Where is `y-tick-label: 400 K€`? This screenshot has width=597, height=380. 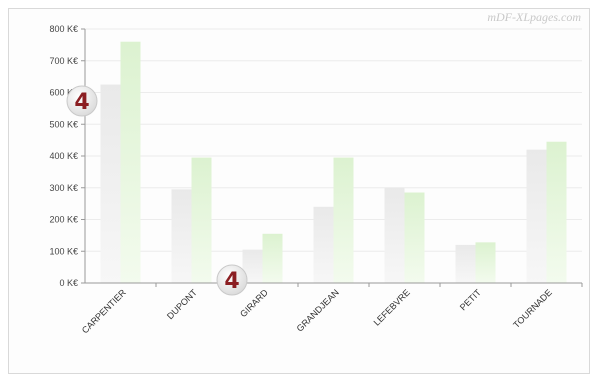 y-tick-label: 400 K€ is located at coordinates (63, 156).